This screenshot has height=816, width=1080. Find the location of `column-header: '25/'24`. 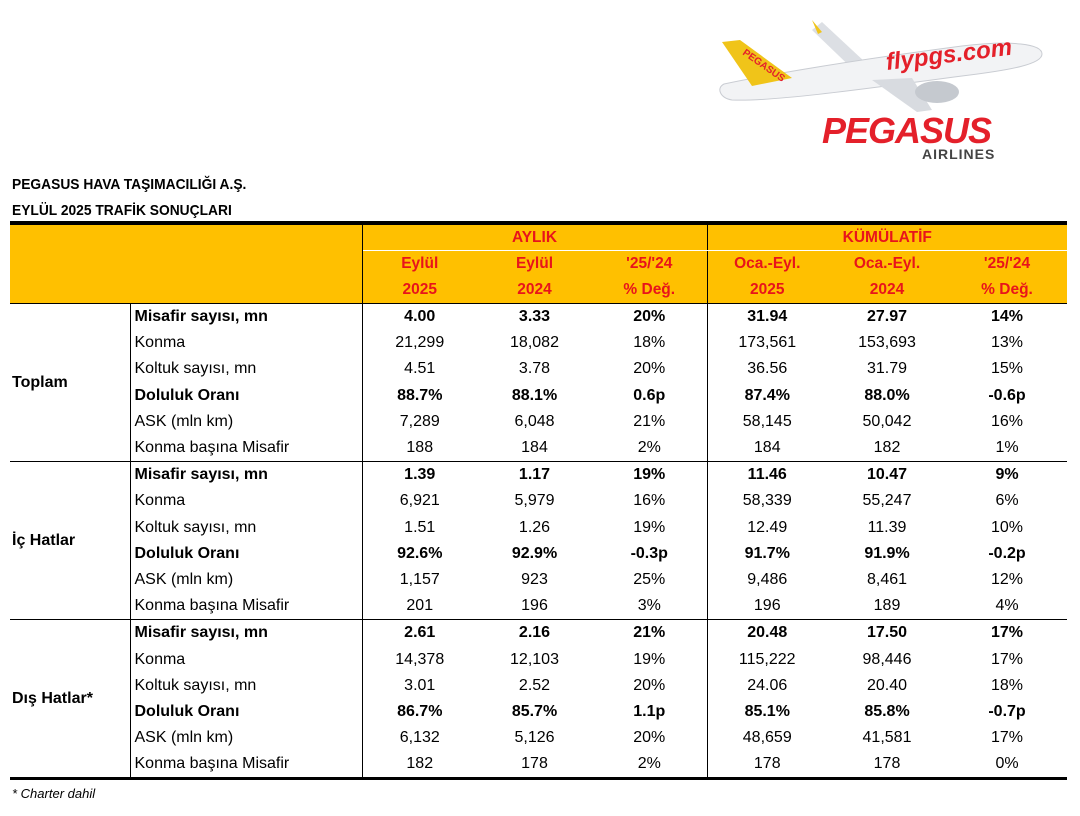

column-header: '25/'24 is located at coordinates (1007, 263).